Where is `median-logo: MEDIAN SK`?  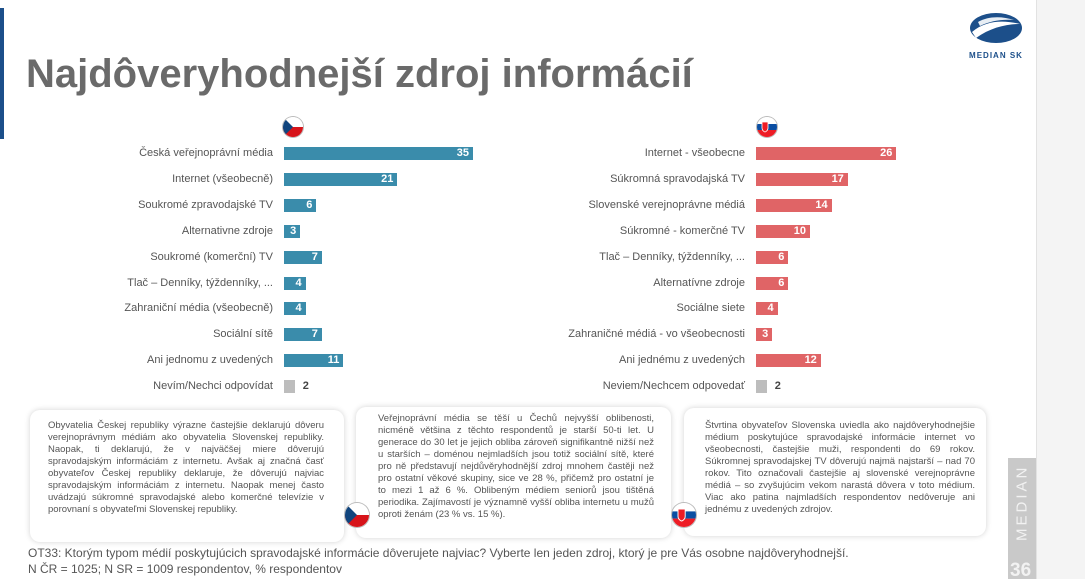 median-logo: MEDIAN SK is located at coordinates (996, 36).